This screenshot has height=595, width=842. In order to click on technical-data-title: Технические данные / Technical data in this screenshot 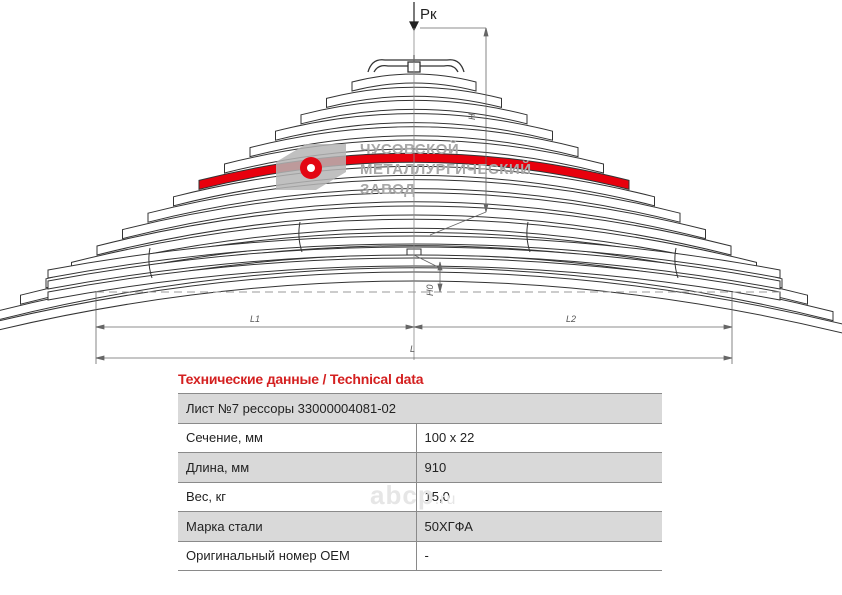, I will do `click(301, 379)`.